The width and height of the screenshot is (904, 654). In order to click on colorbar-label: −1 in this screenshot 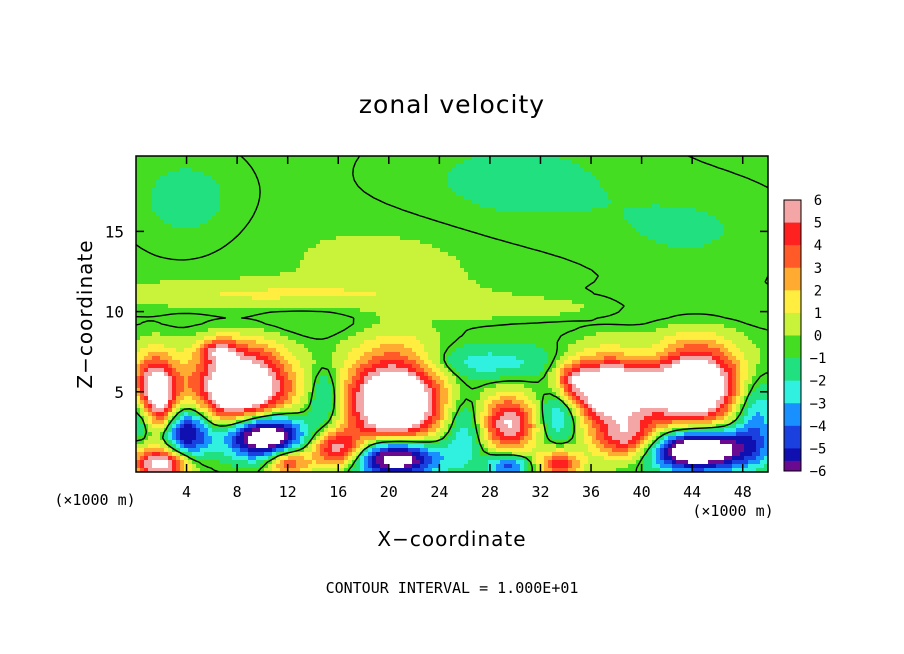, I will do `click(818, 359)`.